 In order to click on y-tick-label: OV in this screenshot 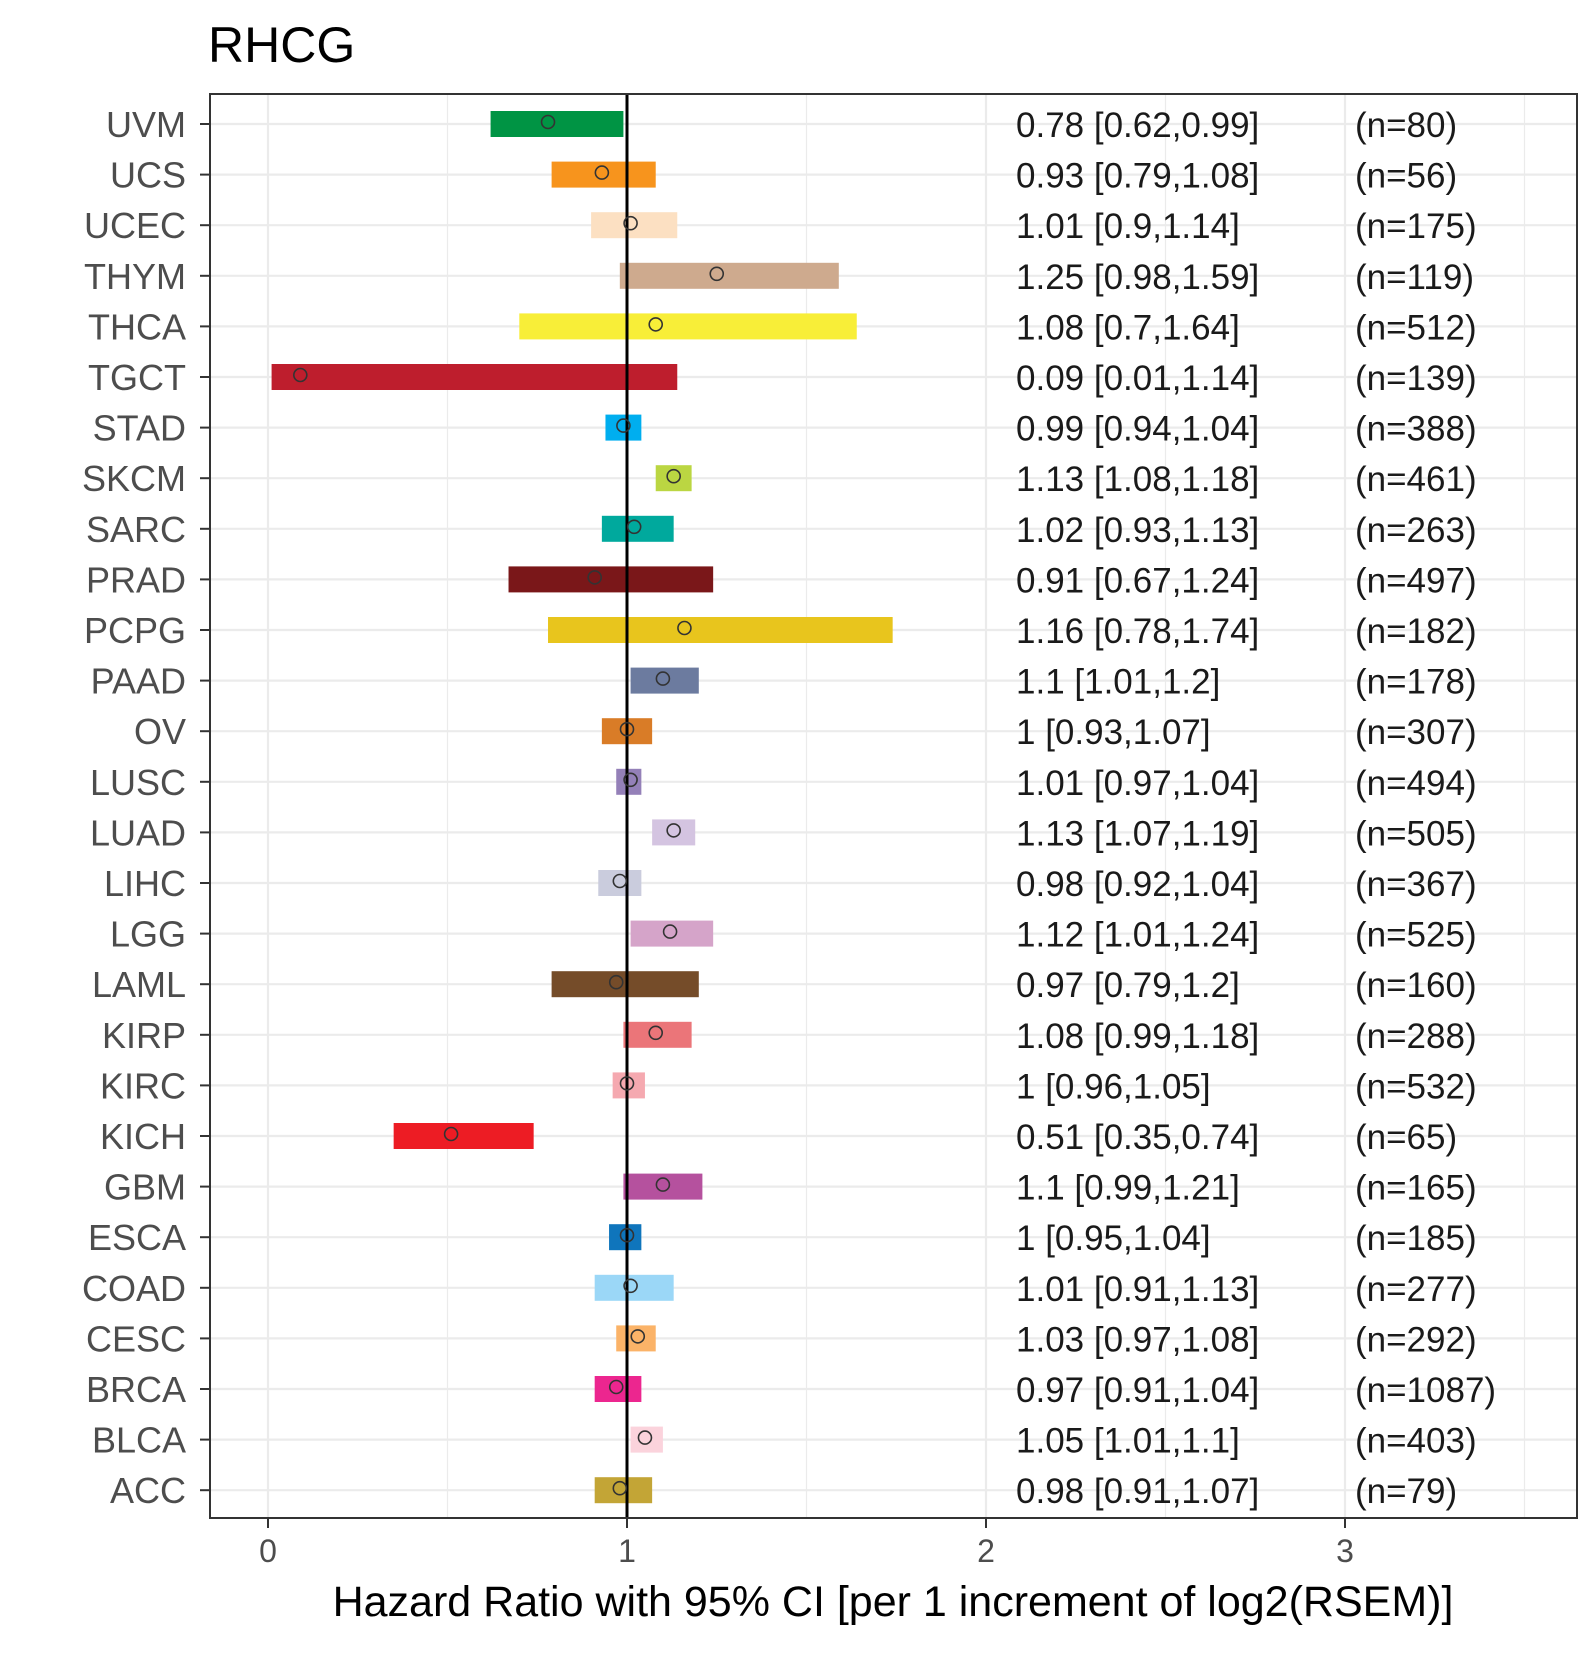, I will do `click(160, 731)`.